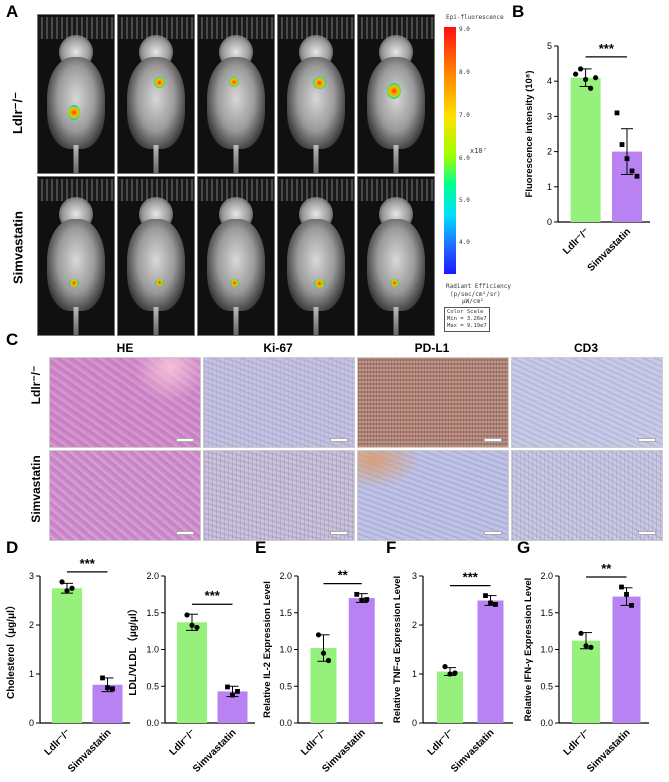  Describe the element at coordinates (465, 312) in the screenshot. I see `color-scale-title: Color Scale` at that location.